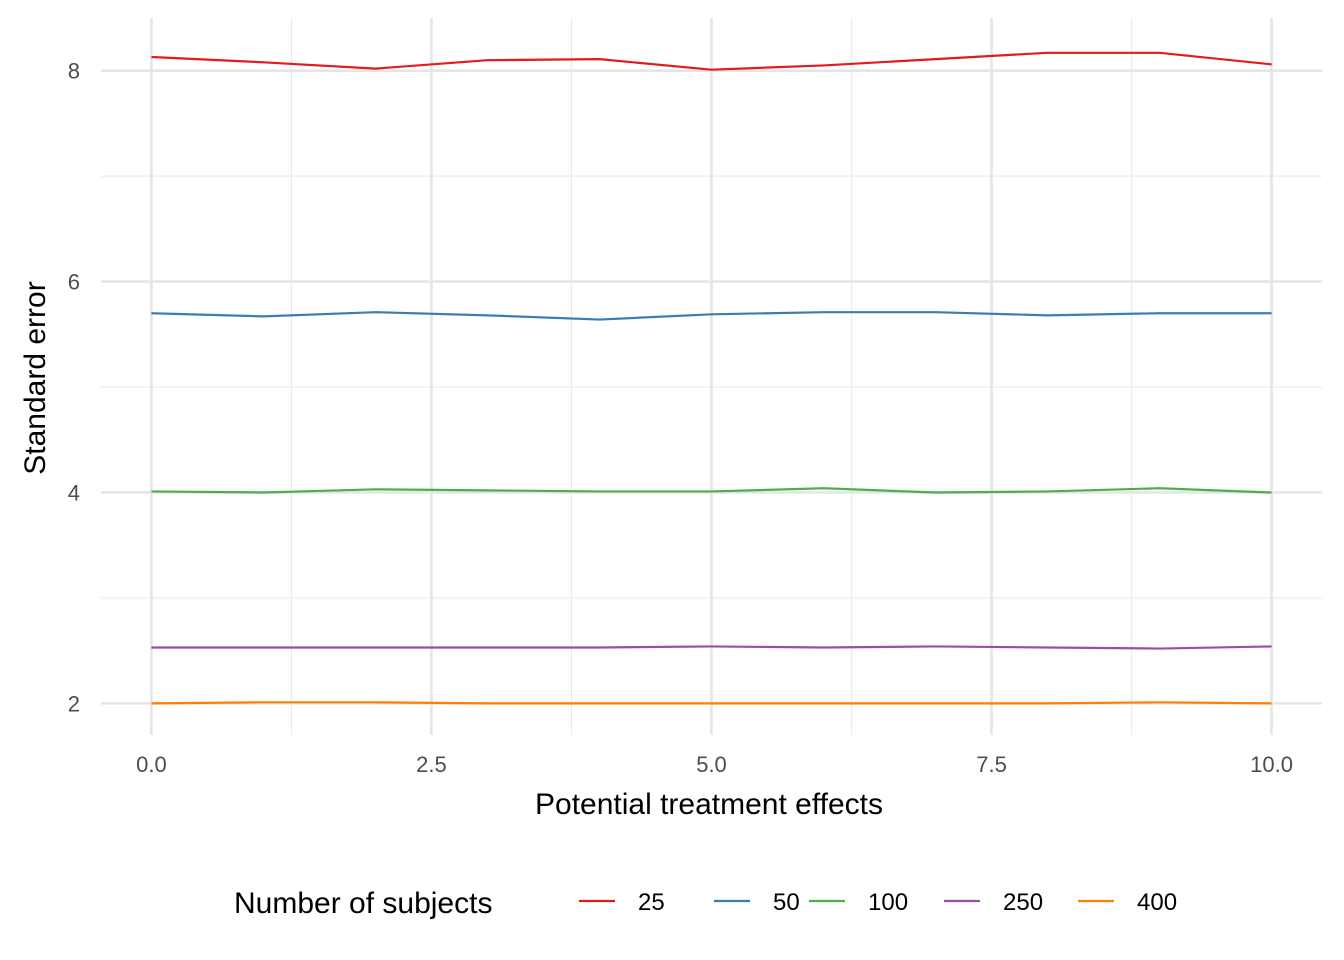  What do you see at coordinates (74, 492) in the screenshot?
I see `y-tick-label: 4` at bounding box center [74, 492].